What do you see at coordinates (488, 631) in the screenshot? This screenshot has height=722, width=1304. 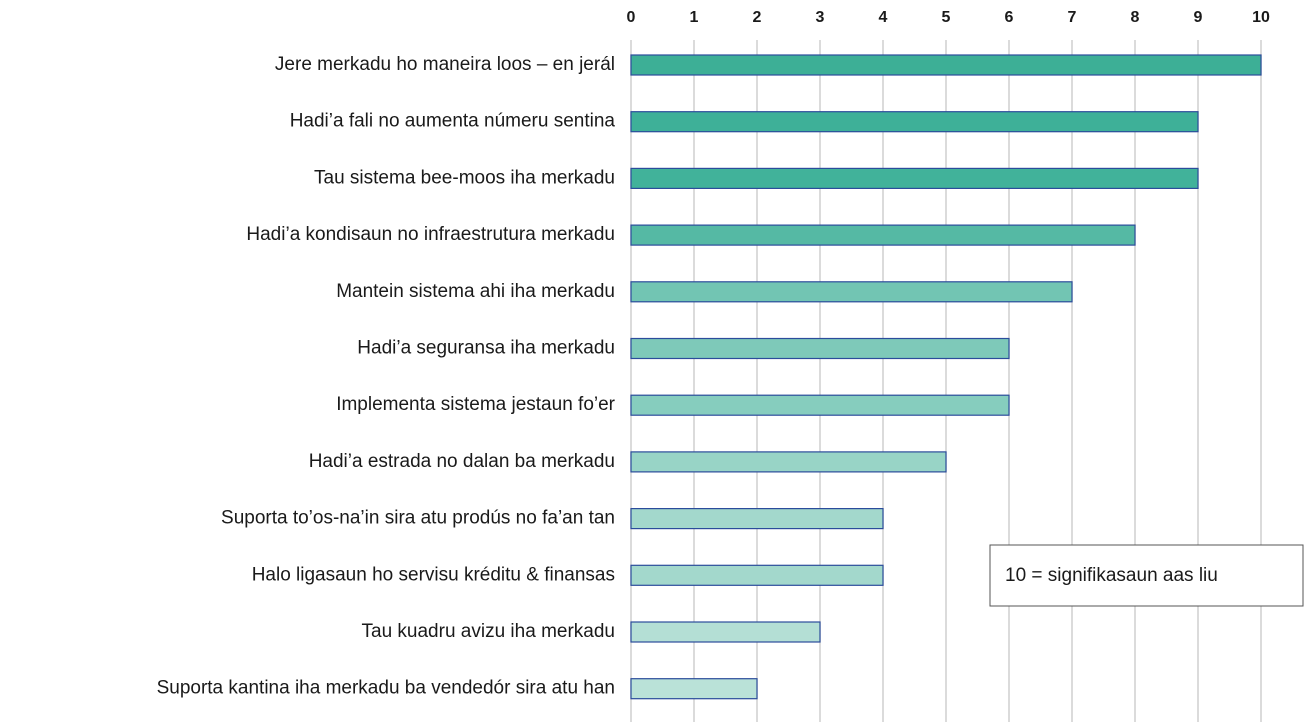 I see `y-tick-label: Tau kuadru avizu iha merkadu` at bounding box center [488, 631].